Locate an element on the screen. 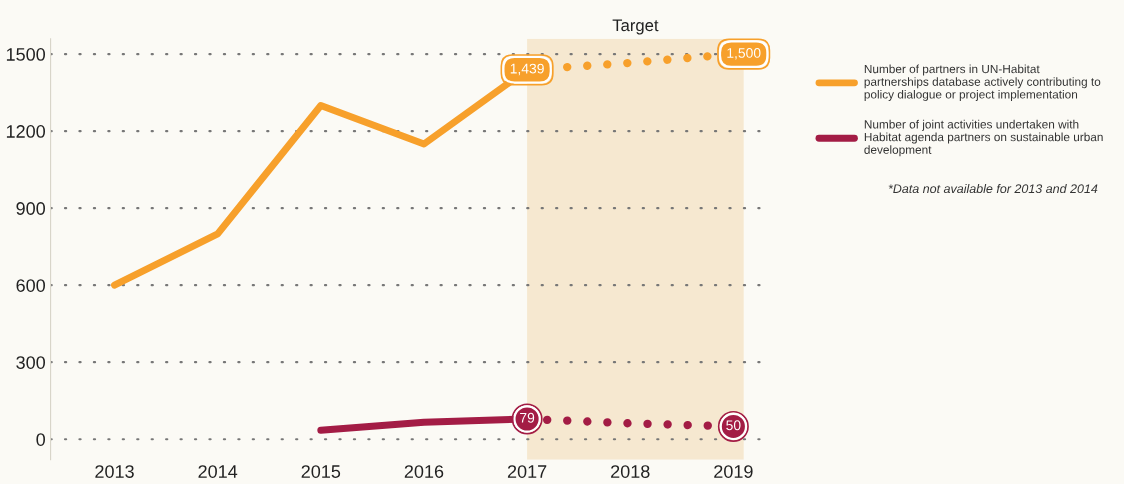  data-label: 79 is located at coordinates (527, 417).